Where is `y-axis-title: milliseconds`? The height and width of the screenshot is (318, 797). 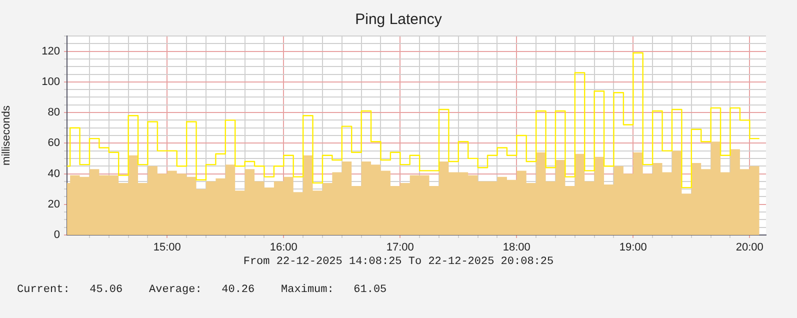
y-axis-title: milliseconds is located at coordinates (6, 135).